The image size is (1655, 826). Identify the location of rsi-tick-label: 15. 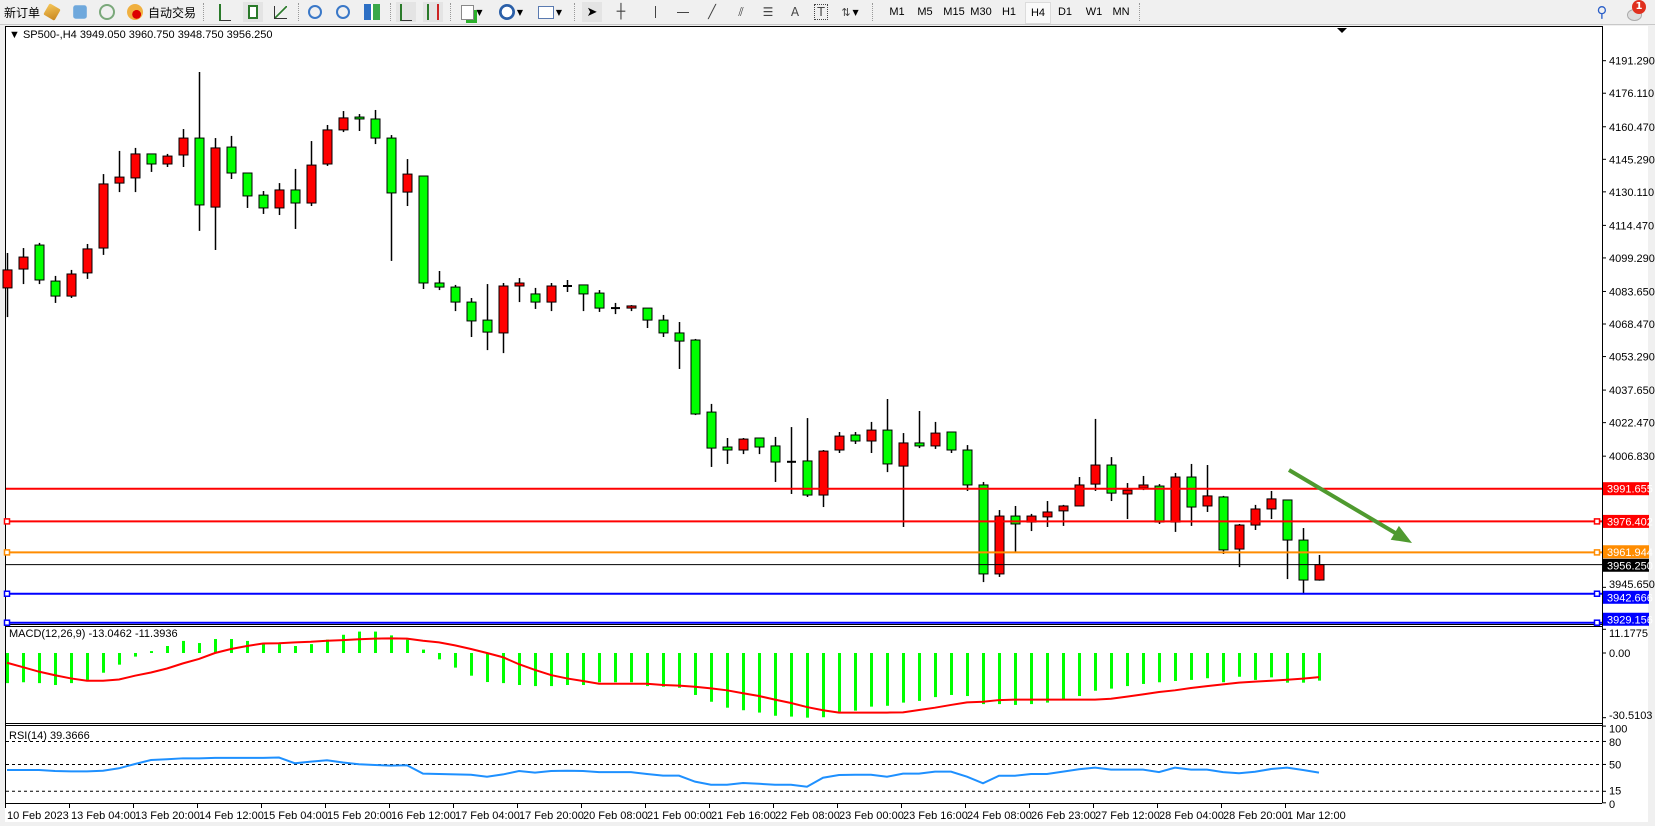
(1615, 791).